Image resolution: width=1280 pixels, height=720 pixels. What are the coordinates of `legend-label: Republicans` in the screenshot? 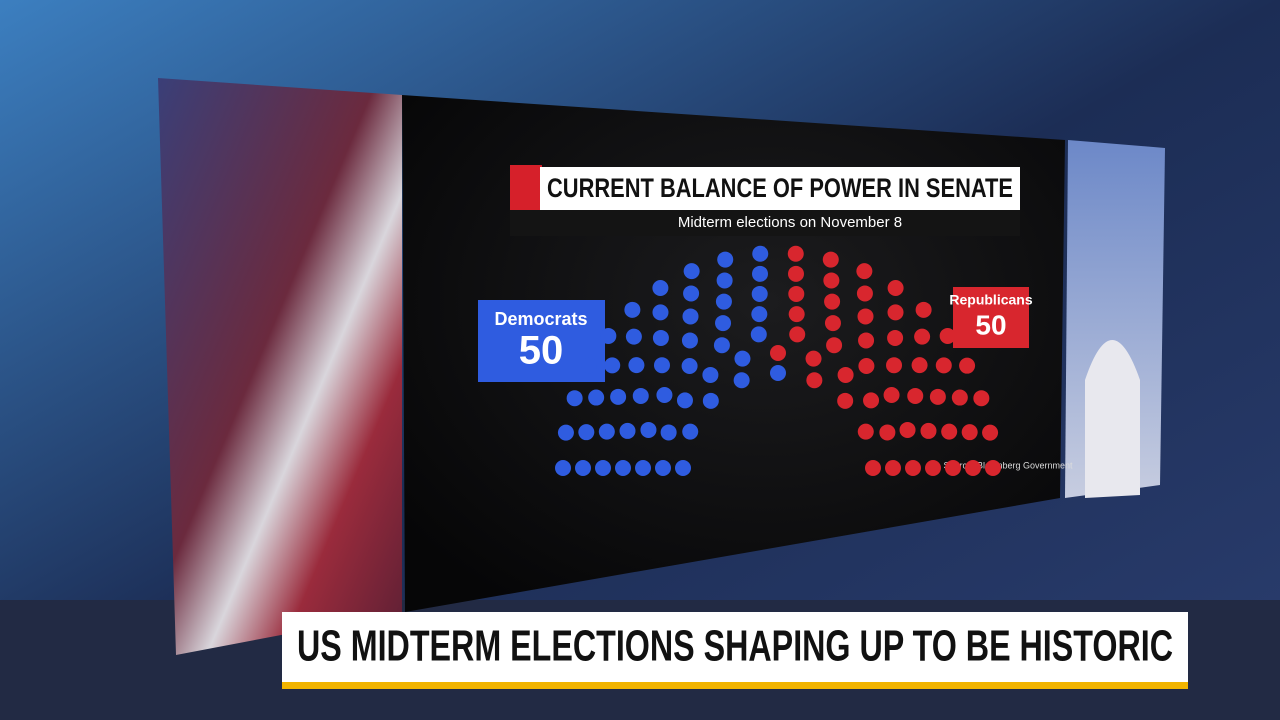 It's located at (990, 300).